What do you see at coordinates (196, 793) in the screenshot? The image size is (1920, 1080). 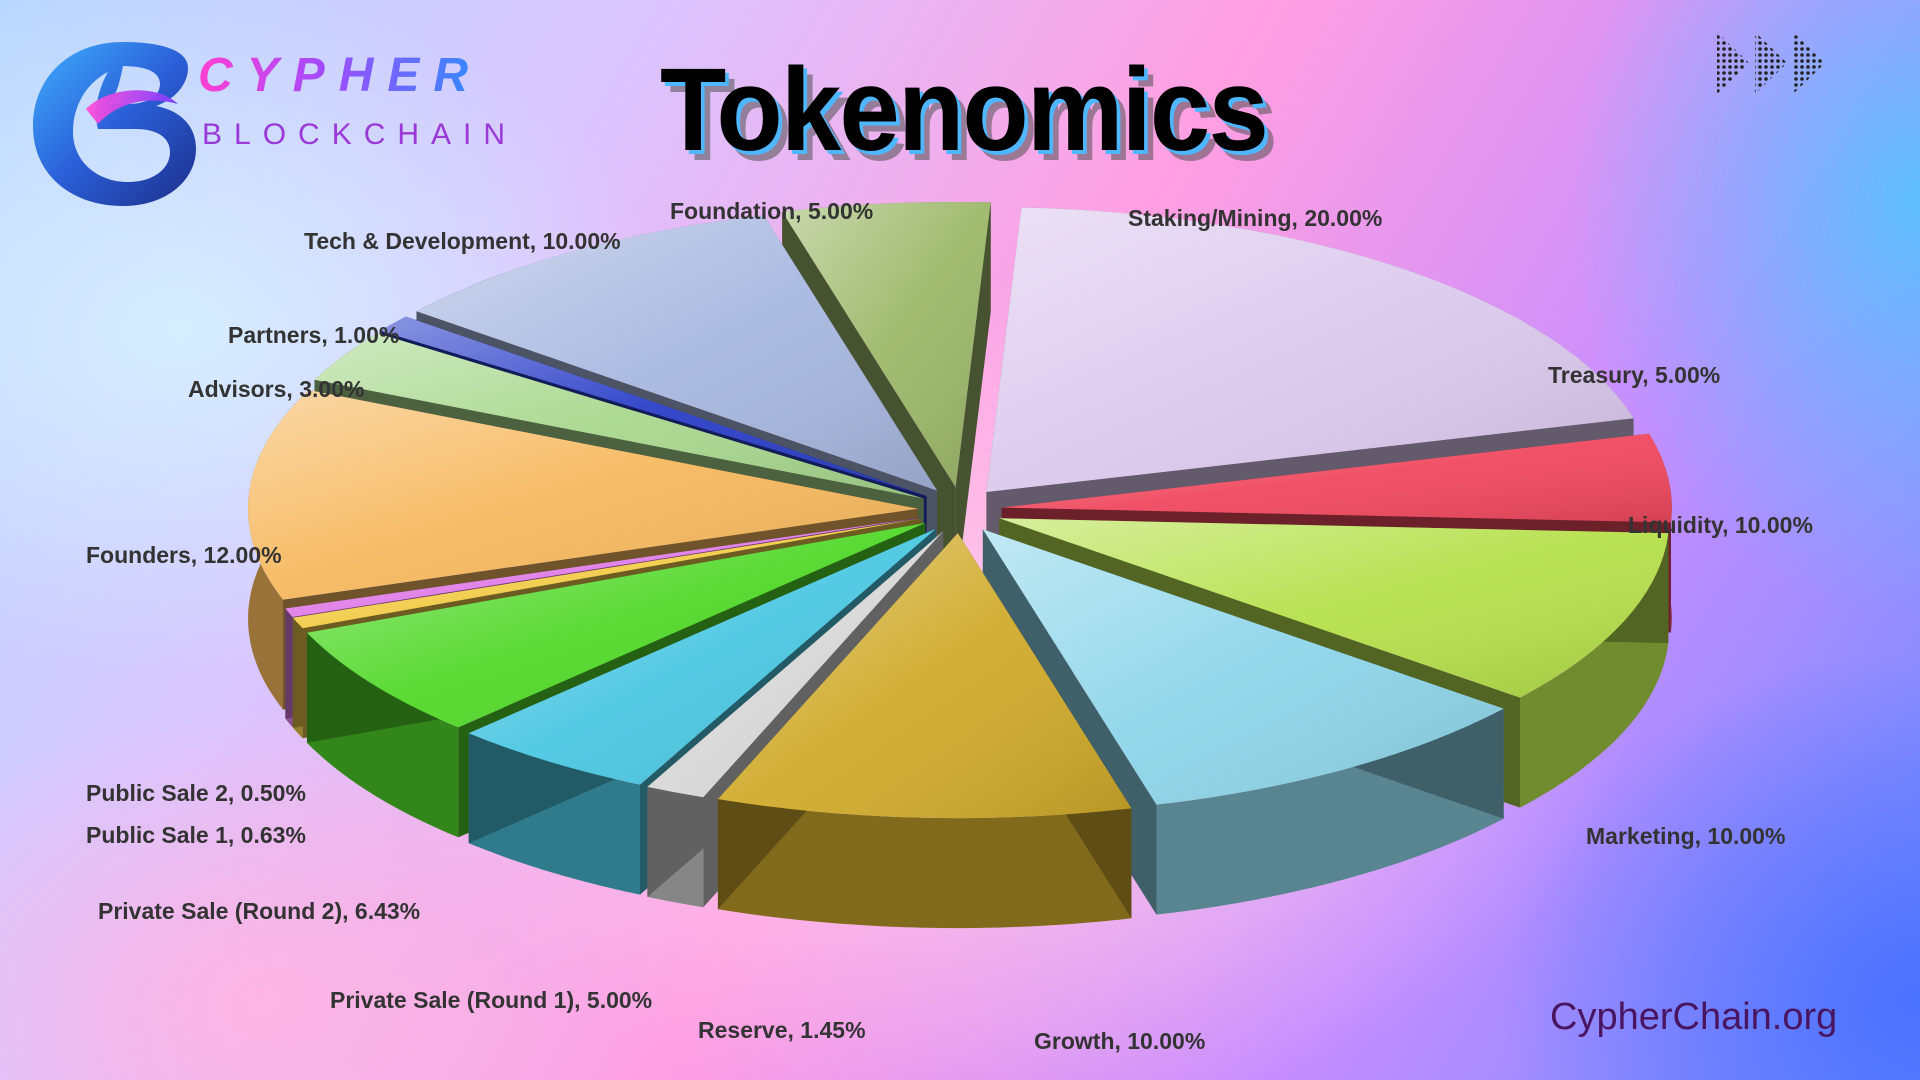 I see `slice-label-public-sale-2: Public Sale 2, 0.50%` at bounding box center [196, 793].